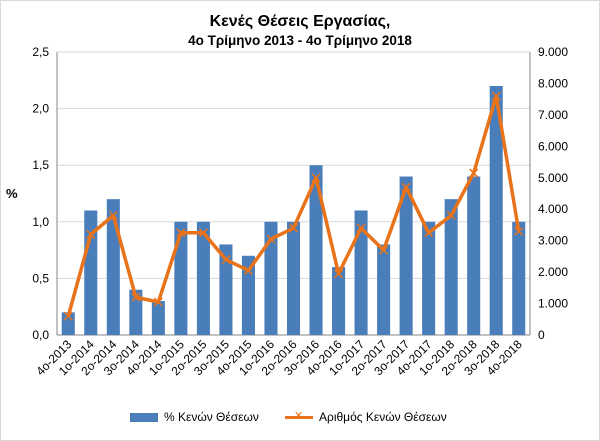  I want to click on y-right-tick-label: 6.000, so click(553, 146).